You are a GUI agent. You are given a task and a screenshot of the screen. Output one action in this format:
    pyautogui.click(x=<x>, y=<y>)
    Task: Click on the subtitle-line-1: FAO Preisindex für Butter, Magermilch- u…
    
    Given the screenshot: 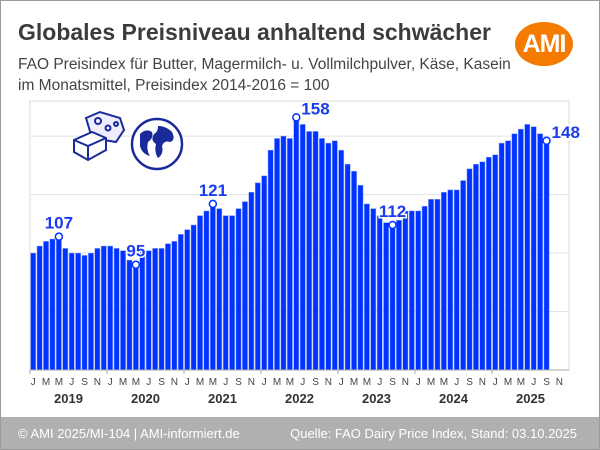 What is the action you would take?
    pyautogui.click(x=264, y=64)
    